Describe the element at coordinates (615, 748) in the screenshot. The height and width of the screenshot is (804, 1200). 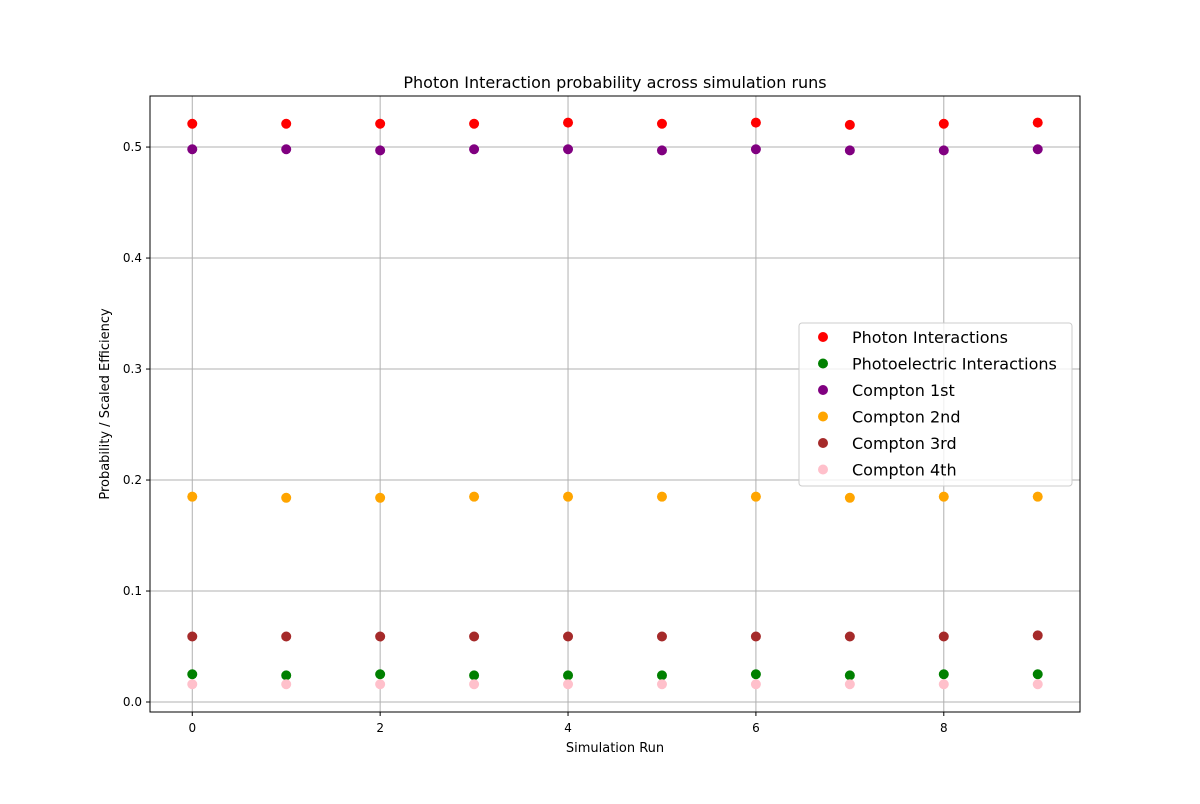
I see `x-axis-label: Simulation Run` at that location.